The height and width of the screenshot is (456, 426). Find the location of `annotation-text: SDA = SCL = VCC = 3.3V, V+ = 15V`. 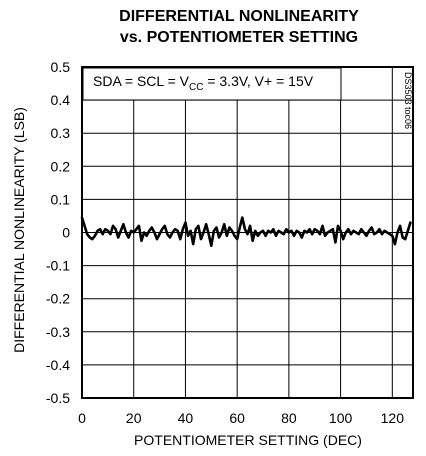

annotation-text: SDA = SCL = VCC = 3.3V, V+ = 15V is located at coordinates (203, 83).